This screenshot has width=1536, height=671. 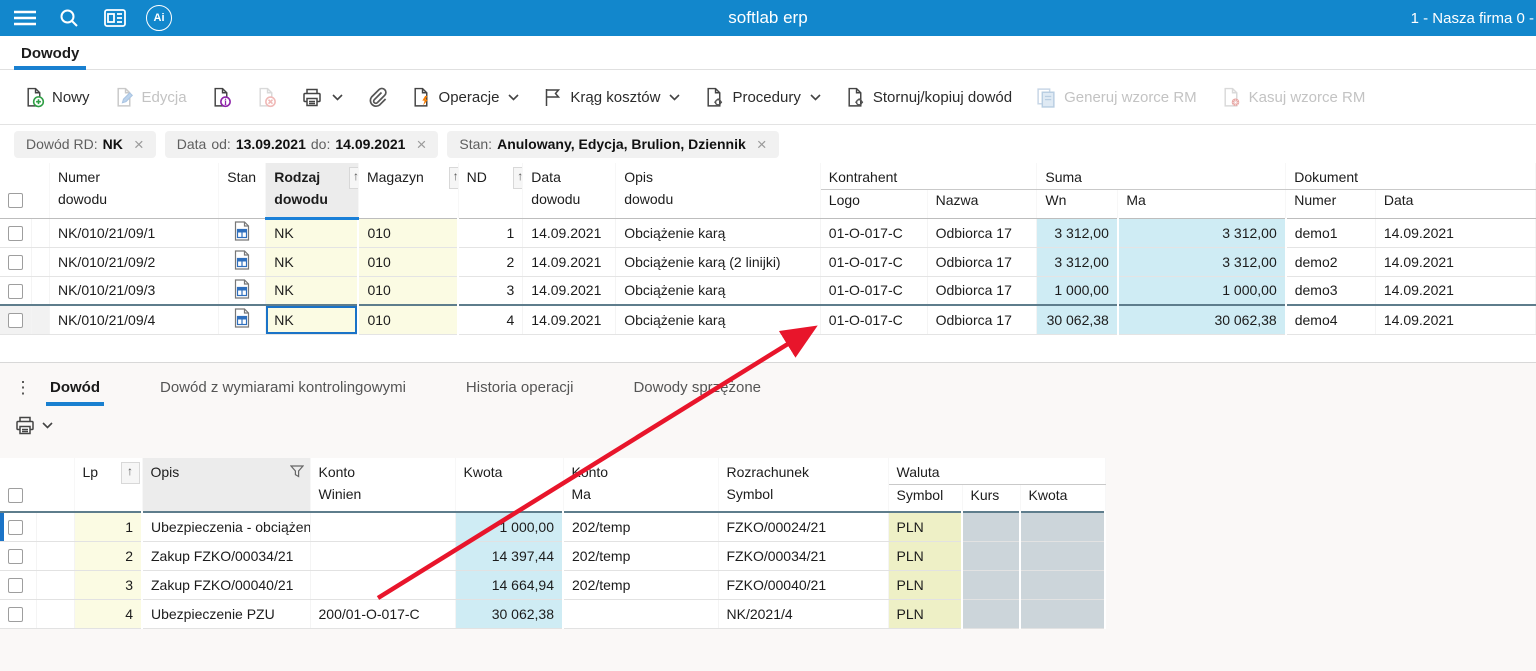 What do you see at coordinates (50, 53) in the screenshot?
I see `tab-dowody: Dowody` at bounding box center [50, 53].